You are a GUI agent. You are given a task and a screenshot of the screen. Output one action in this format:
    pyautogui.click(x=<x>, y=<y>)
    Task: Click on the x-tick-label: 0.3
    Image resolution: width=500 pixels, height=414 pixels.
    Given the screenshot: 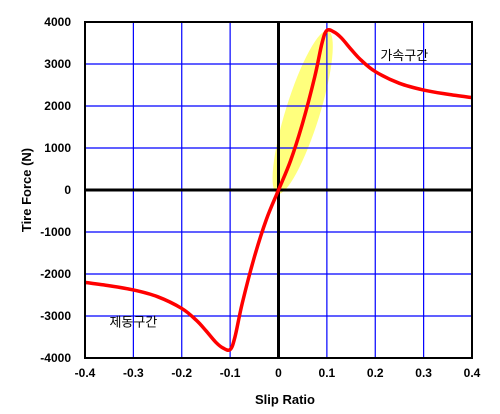 What is the action you would take?
    pyautogui.click(x=423, y=373)
    